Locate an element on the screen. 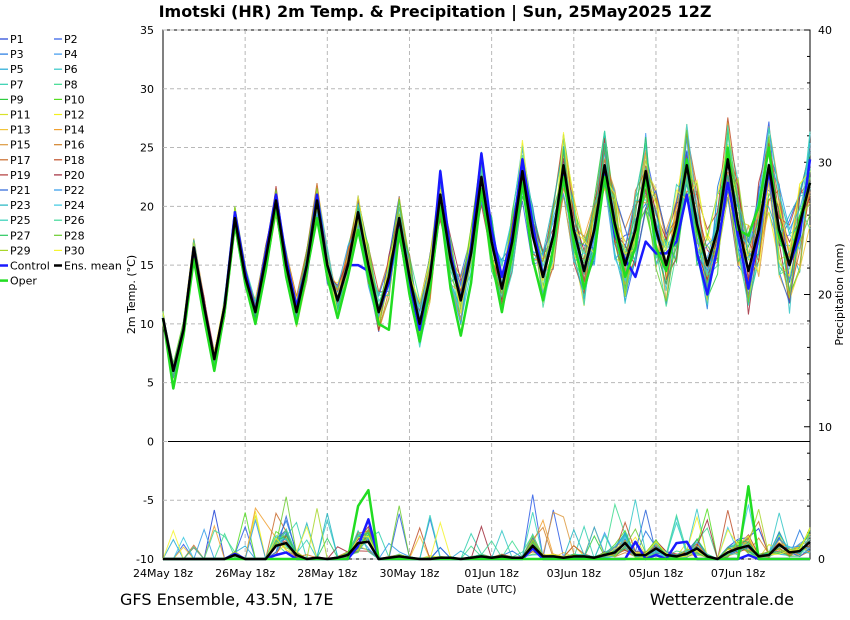  x-tick-label: 28May 18z is located at coordinates (327, 573).